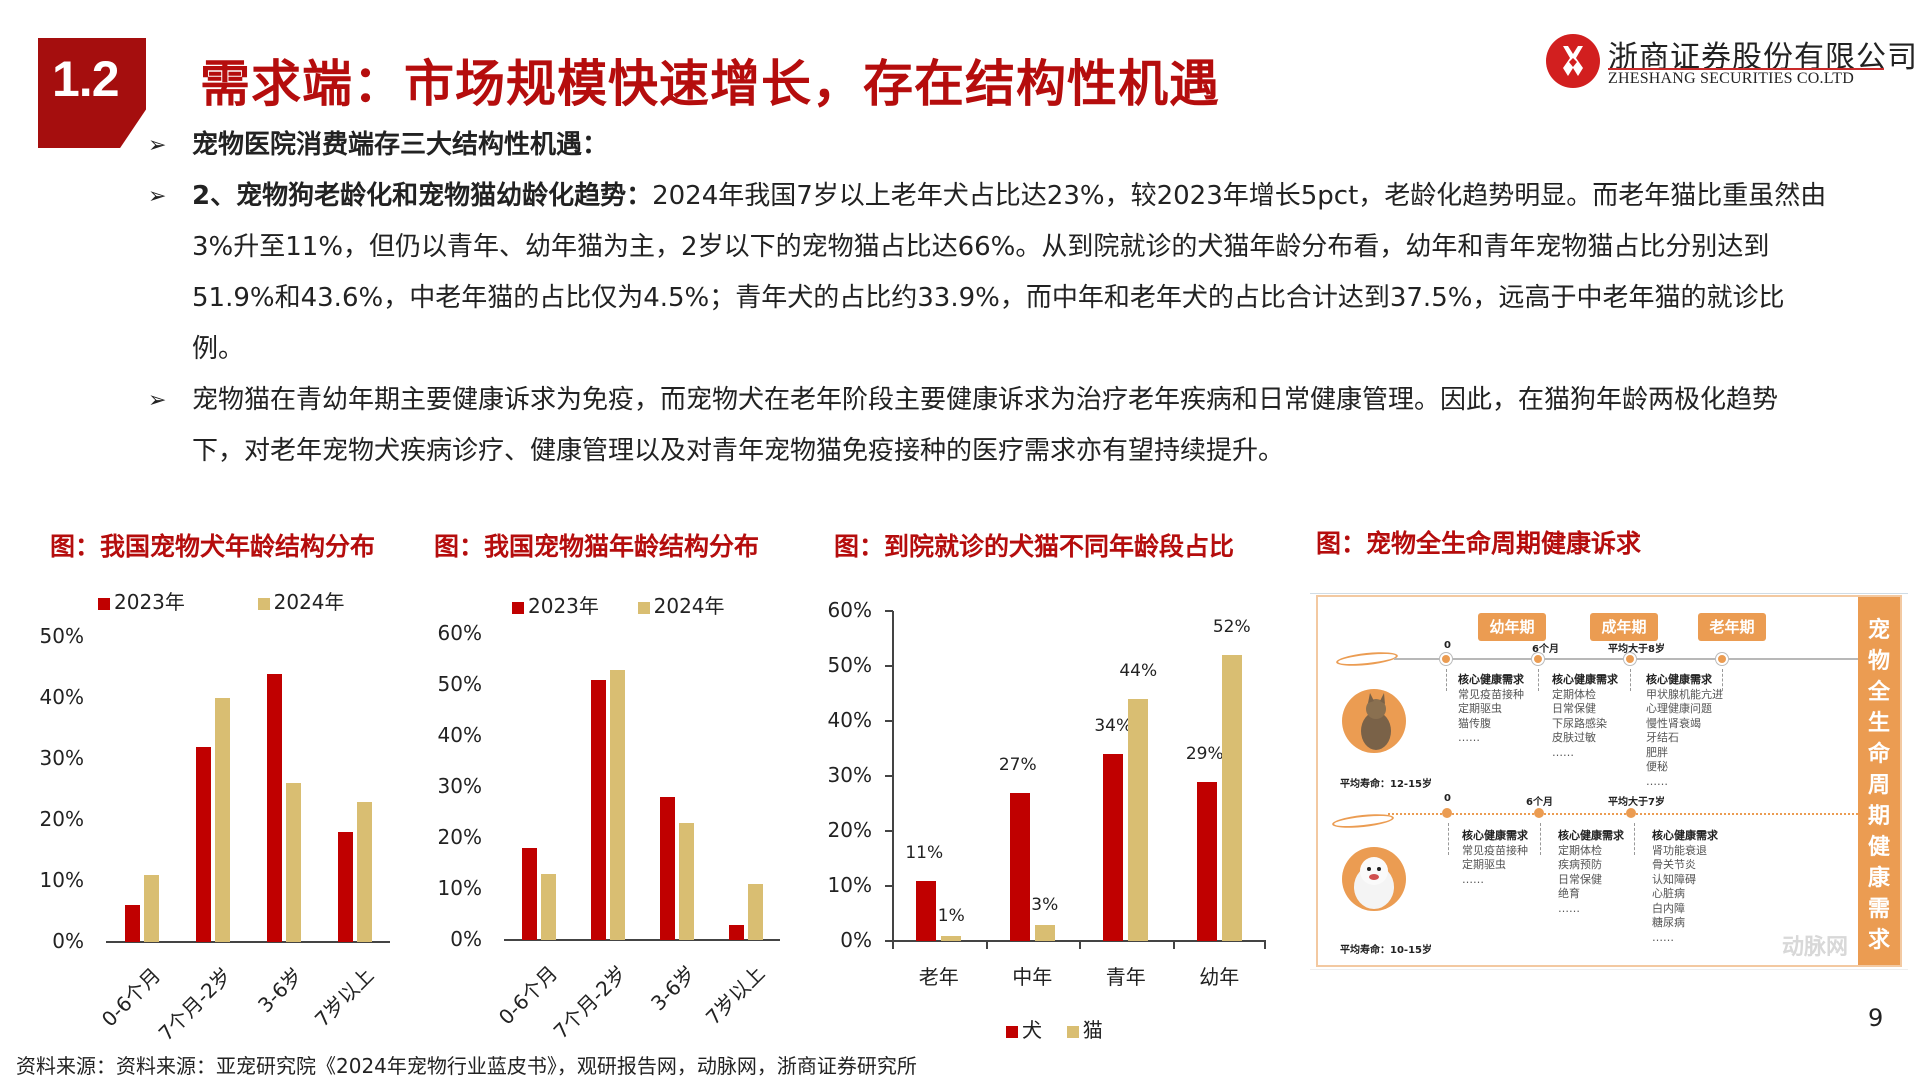 This screenshot has width=1920, height=1080. Describe the element at coordinates (1012, 1031) in the screenshot. I see `legend-swatch-dog` at that location.